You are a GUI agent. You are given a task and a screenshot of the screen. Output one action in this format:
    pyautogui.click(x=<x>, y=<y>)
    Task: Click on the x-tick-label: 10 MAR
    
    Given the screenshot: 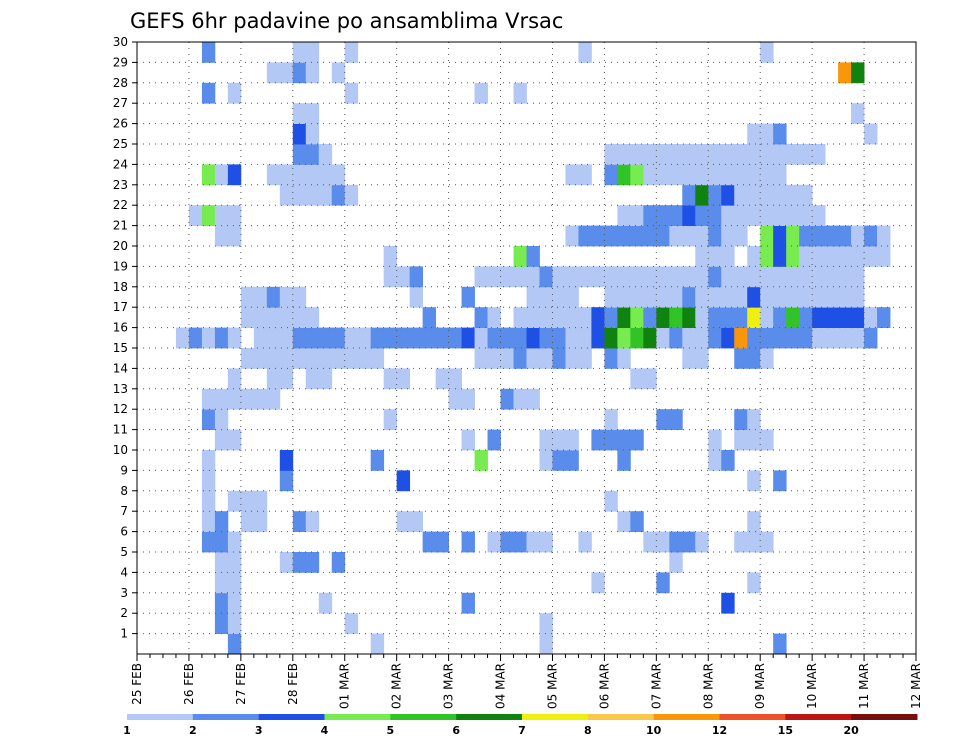 What is the action you would take?
    pyautogui.click(x=812, y=686)
    